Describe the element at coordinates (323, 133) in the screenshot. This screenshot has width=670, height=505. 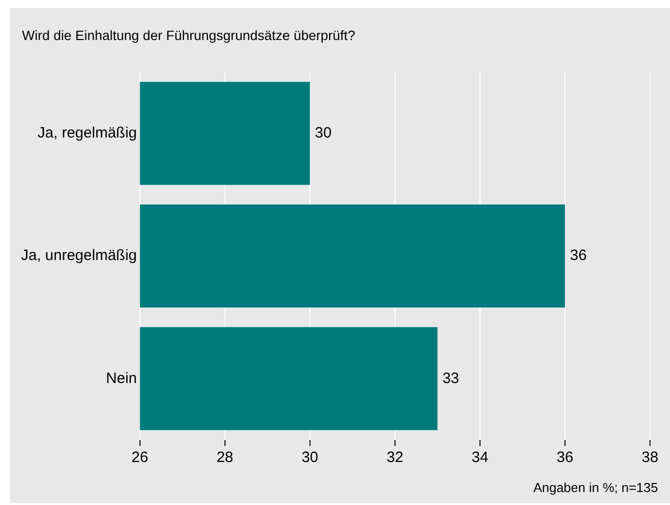
I see `data-label: 30` at that location.